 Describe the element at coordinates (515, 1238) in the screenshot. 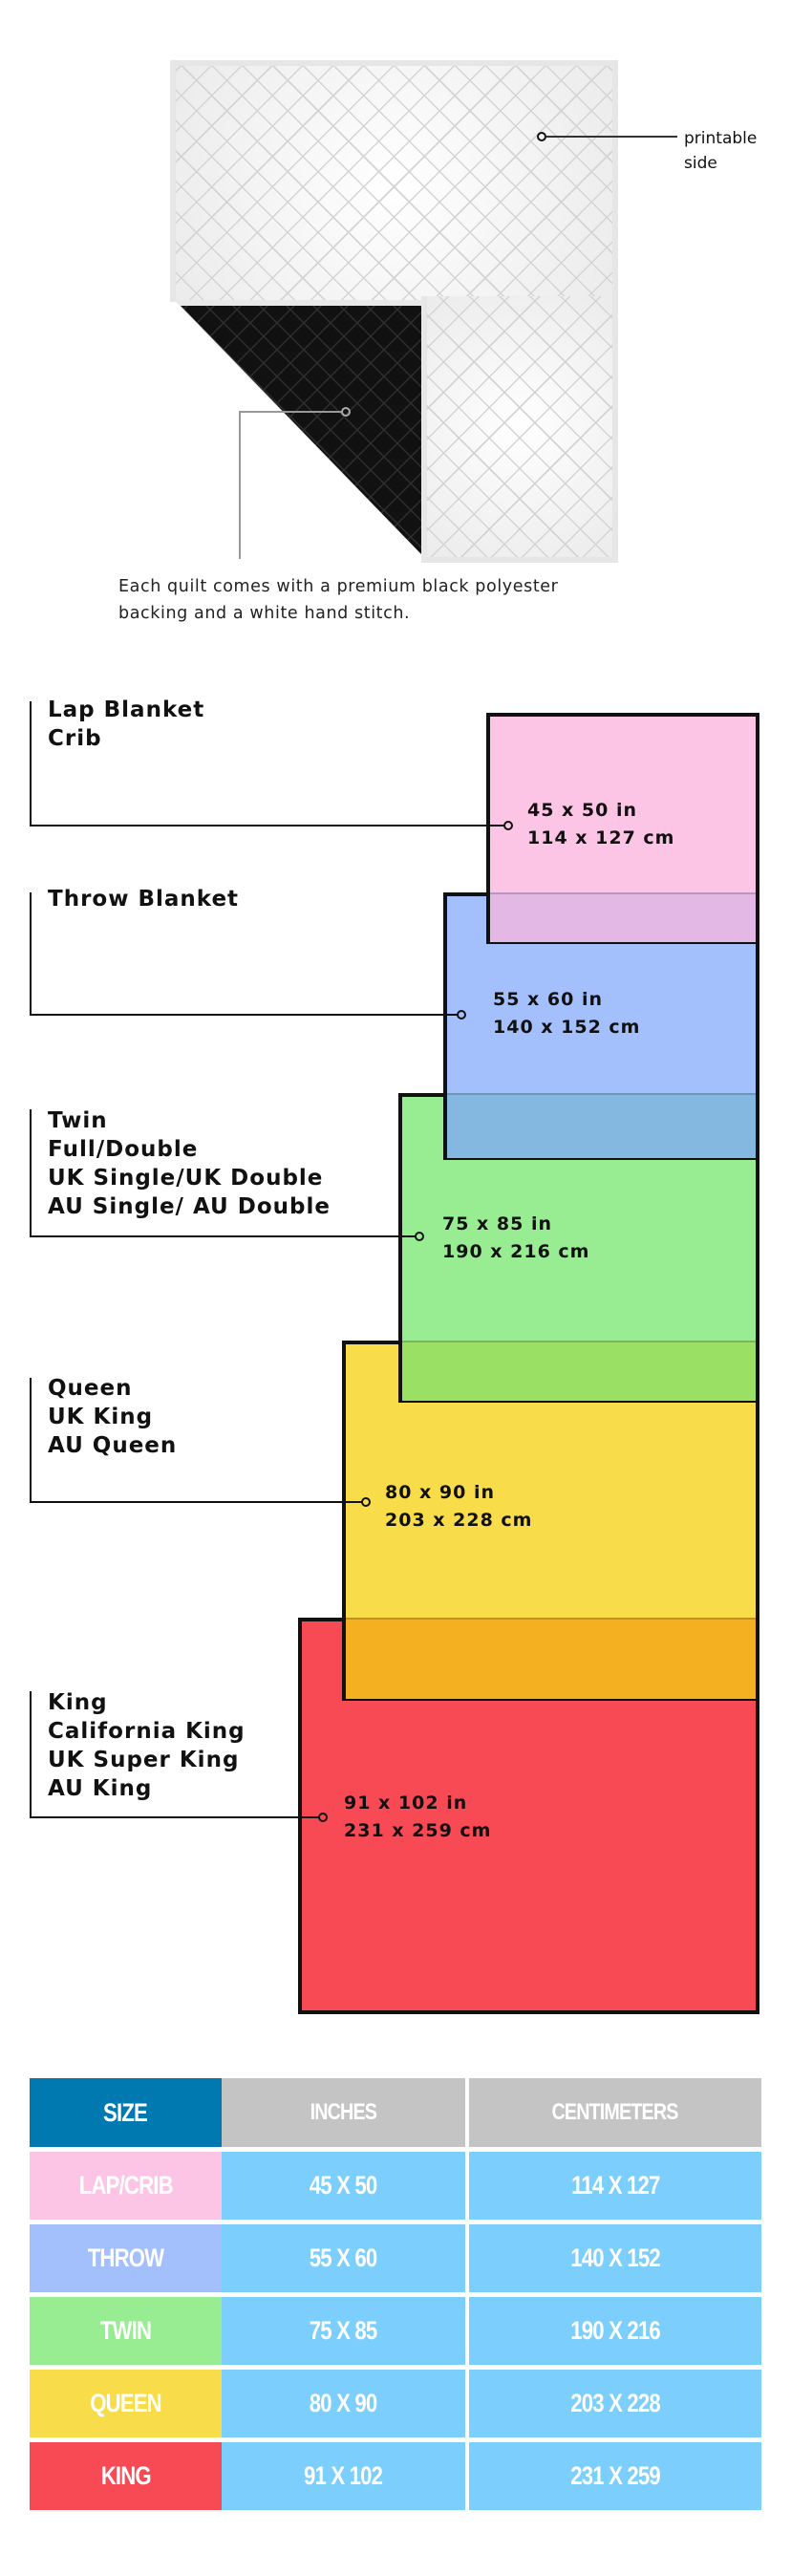

I see `size-dimensions-twin: 75 x 85 in 190 x 216 cm` at that location.